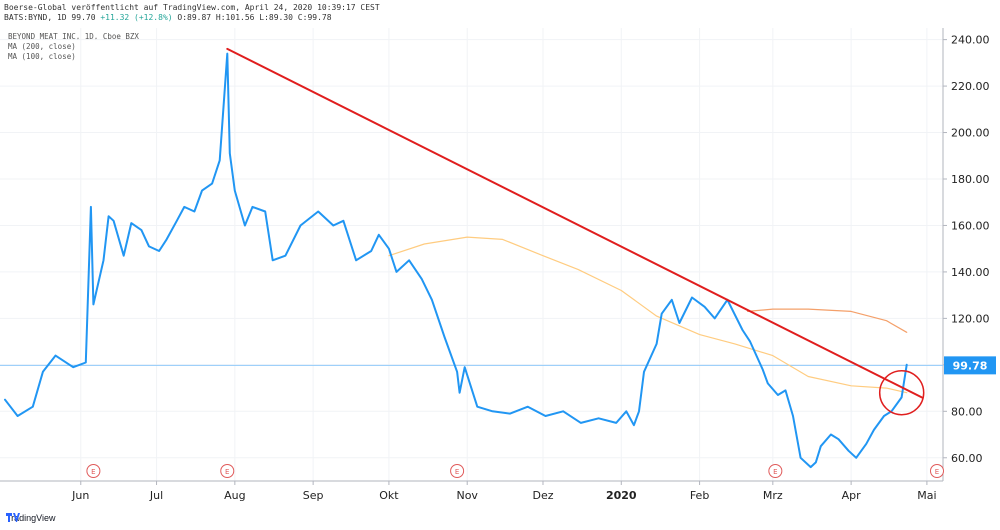 The height and width of the screenshot is (530, 1000). Describe the element at coordinates (73, 36) in the screenshot. I see `legend-symbol: BEYOND MEAT INC, 1D, Cboe BZX` at that location.